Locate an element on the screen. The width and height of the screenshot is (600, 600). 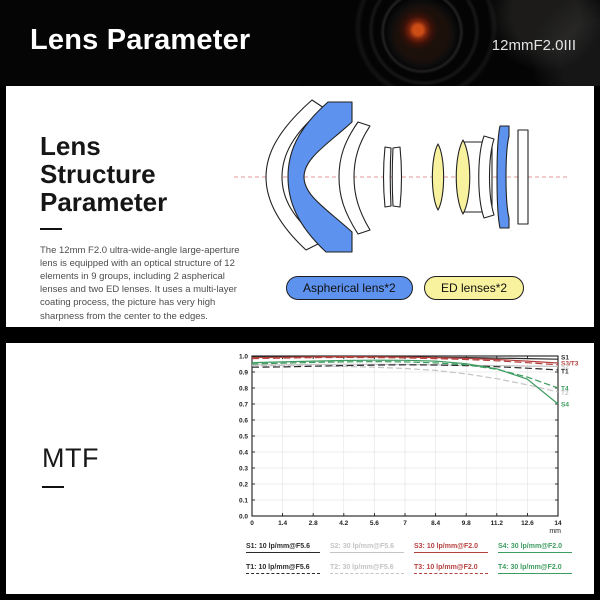
svg-text: 0.6 is located at coordinates (243, 420).